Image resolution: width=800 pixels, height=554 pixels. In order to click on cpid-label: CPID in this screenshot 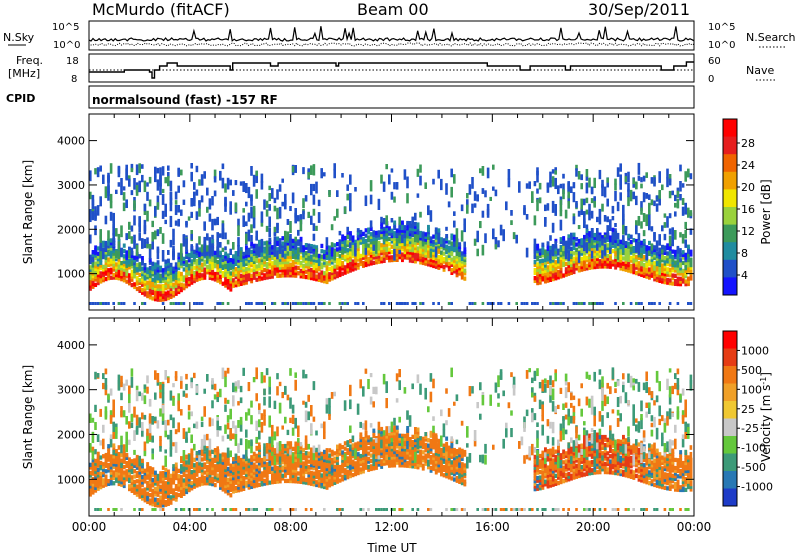, I will do `click(20, 98)`.